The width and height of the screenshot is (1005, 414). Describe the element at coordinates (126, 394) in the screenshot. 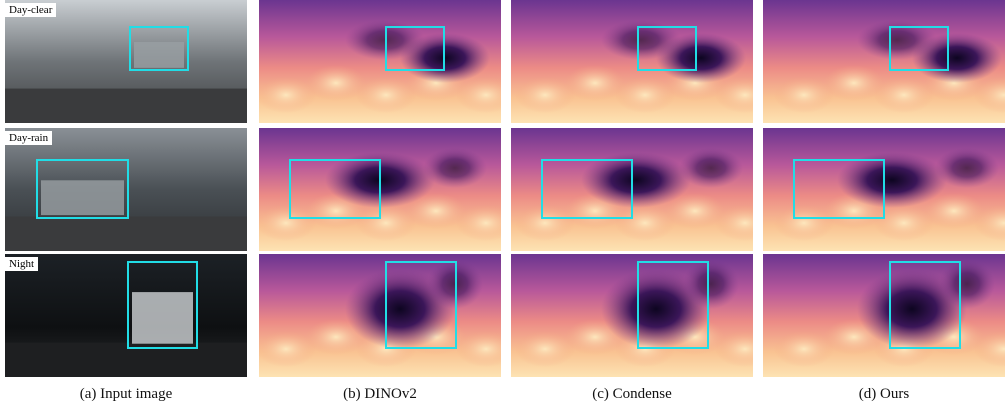

I see `caption: (a) Input image` at that location.